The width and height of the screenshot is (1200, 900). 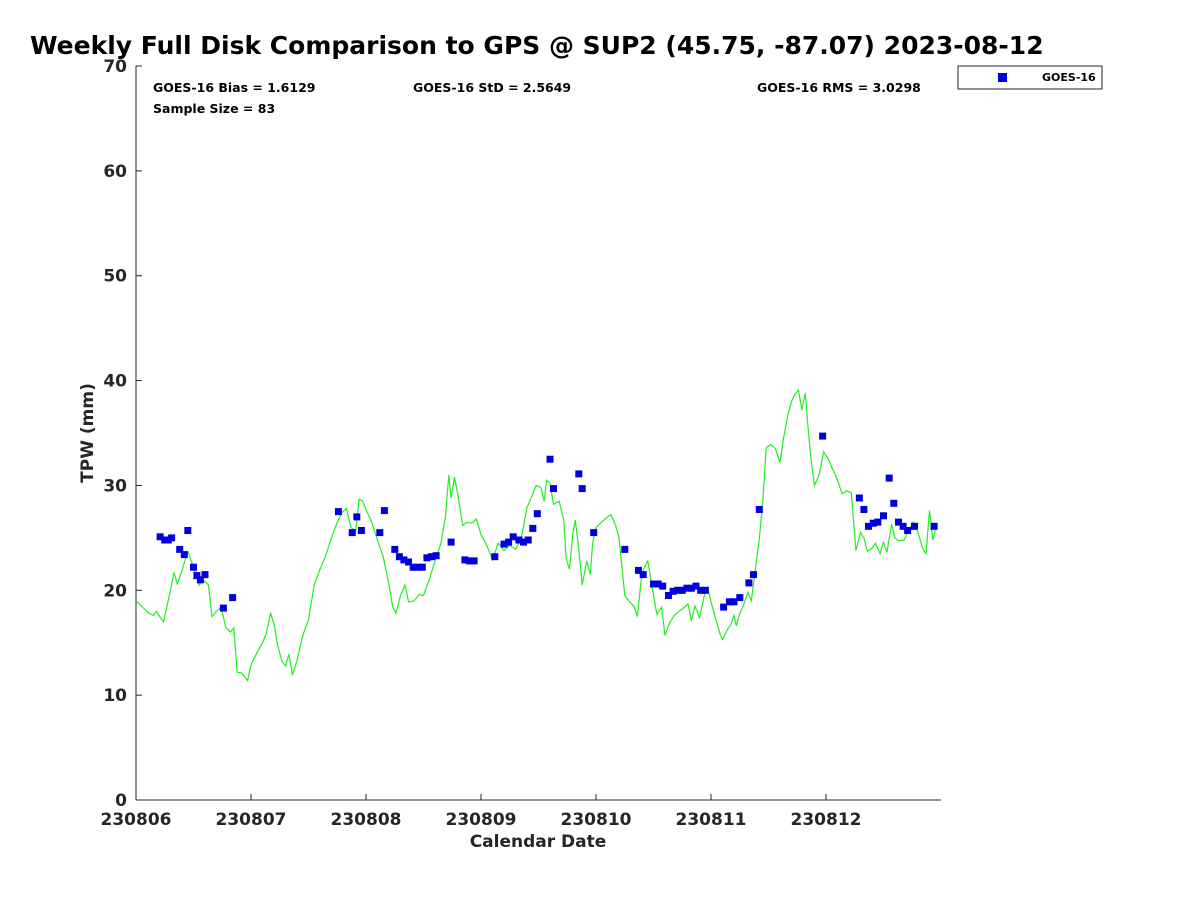 I want to click on y-tick-label: 70, so click(x=115, y=67).